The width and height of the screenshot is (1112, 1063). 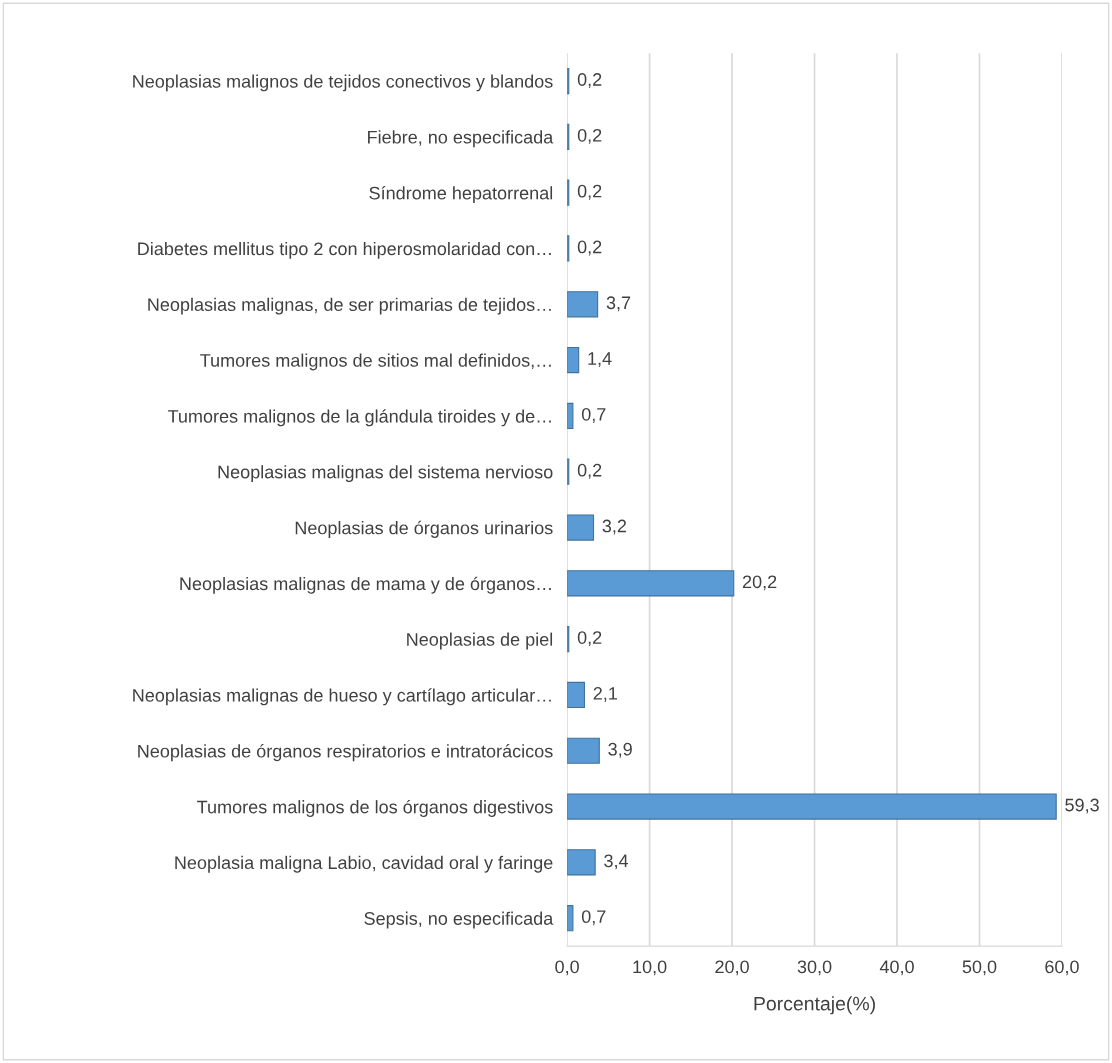 I want to click on y-tick-label: Neoplasia maligna Labio, cavidad oral y faringe, so click(x=364, y=864).